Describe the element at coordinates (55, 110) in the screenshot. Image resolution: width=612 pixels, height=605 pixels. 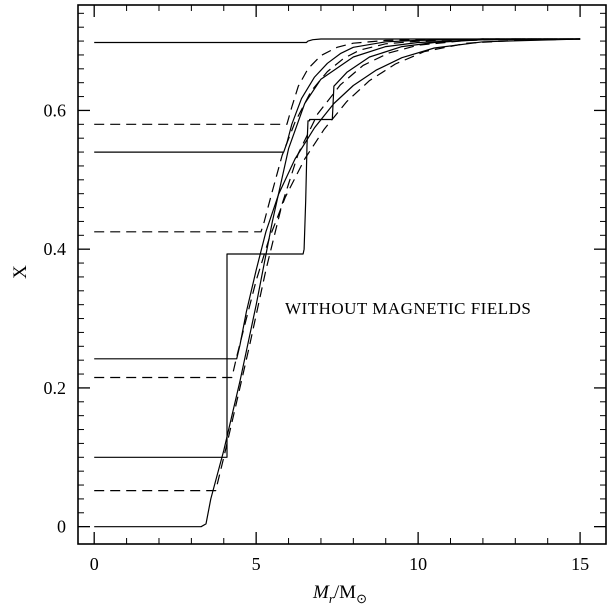
I see `y-tick-label: 0.6` at that location.